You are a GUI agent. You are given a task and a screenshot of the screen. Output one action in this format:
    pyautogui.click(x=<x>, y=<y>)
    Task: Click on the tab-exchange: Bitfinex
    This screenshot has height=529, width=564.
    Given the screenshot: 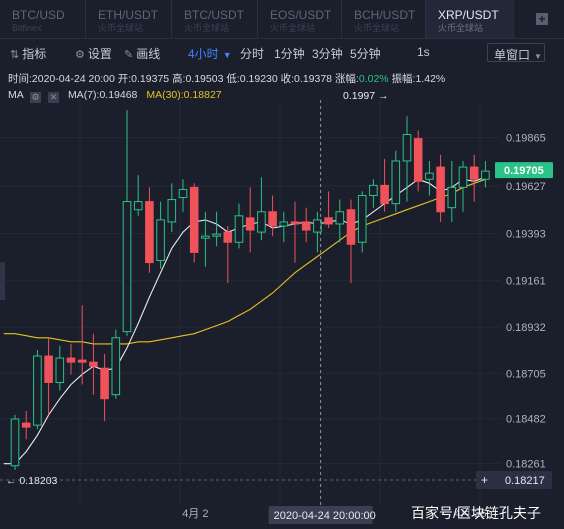 What is the action you would take?
    pyautogui.click(x=27, y=28)
    